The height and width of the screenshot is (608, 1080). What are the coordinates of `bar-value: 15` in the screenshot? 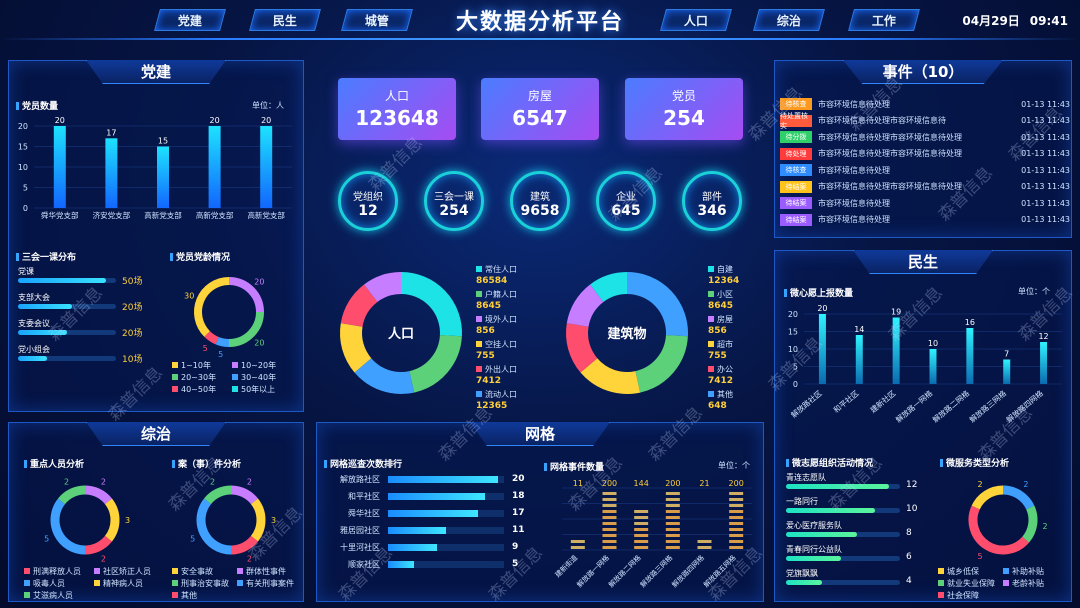 It's located at (163, 141).